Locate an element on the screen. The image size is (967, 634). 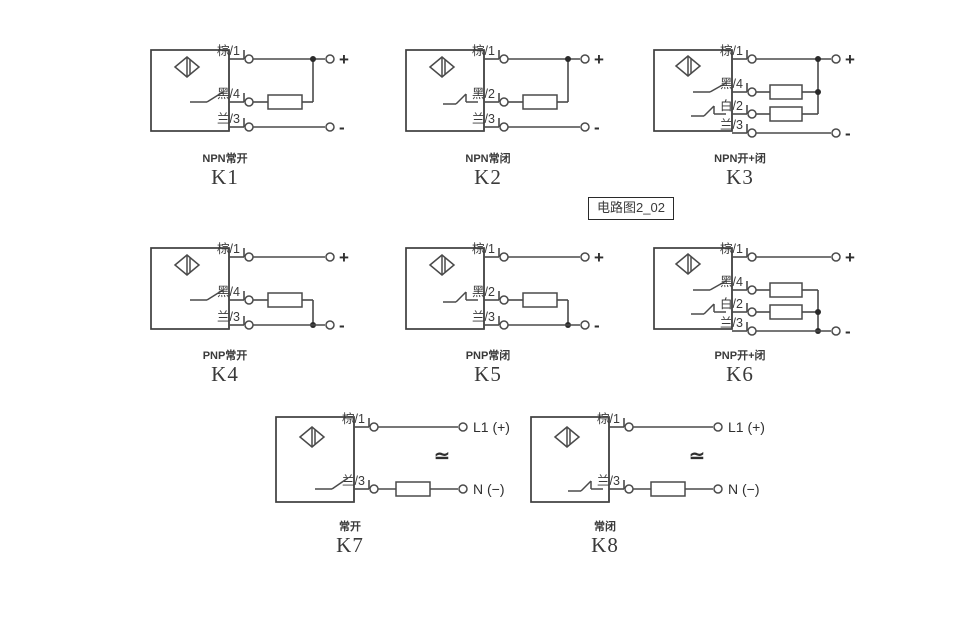
rail-terminal-k5-negative is located at coordinates (585, 325).